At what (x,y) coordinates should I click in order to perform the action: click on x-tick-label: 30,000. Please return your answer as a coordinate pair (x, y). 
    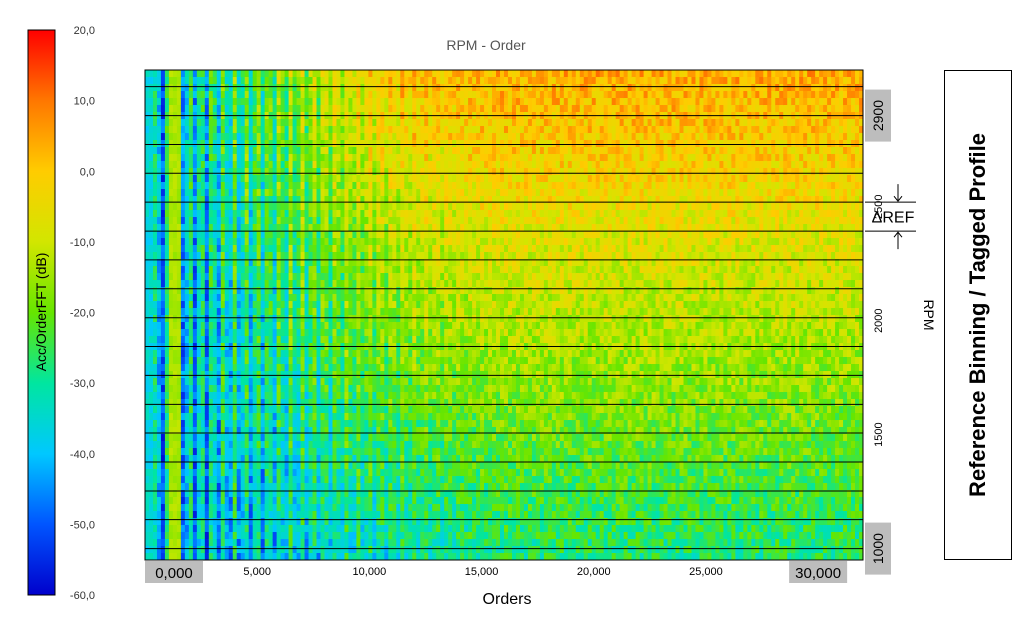
    Looking at the image, I should click on (818, 573).